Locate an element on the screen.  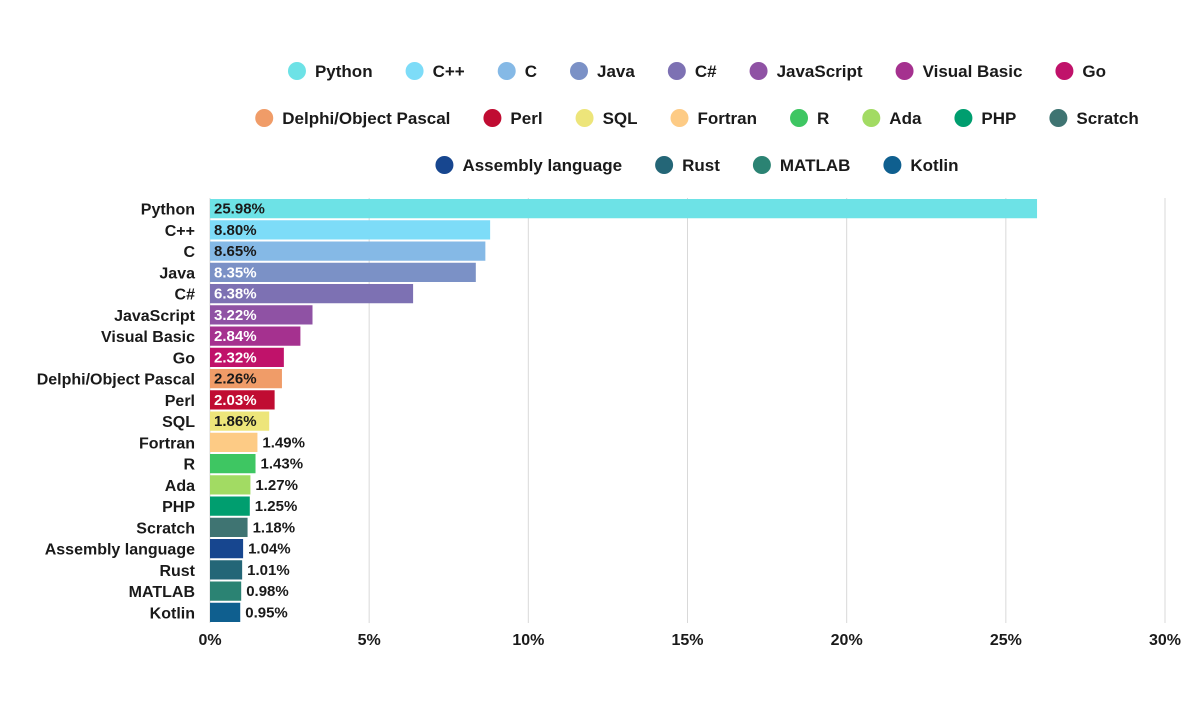
bar-sql is located at coordinates (240, 421).